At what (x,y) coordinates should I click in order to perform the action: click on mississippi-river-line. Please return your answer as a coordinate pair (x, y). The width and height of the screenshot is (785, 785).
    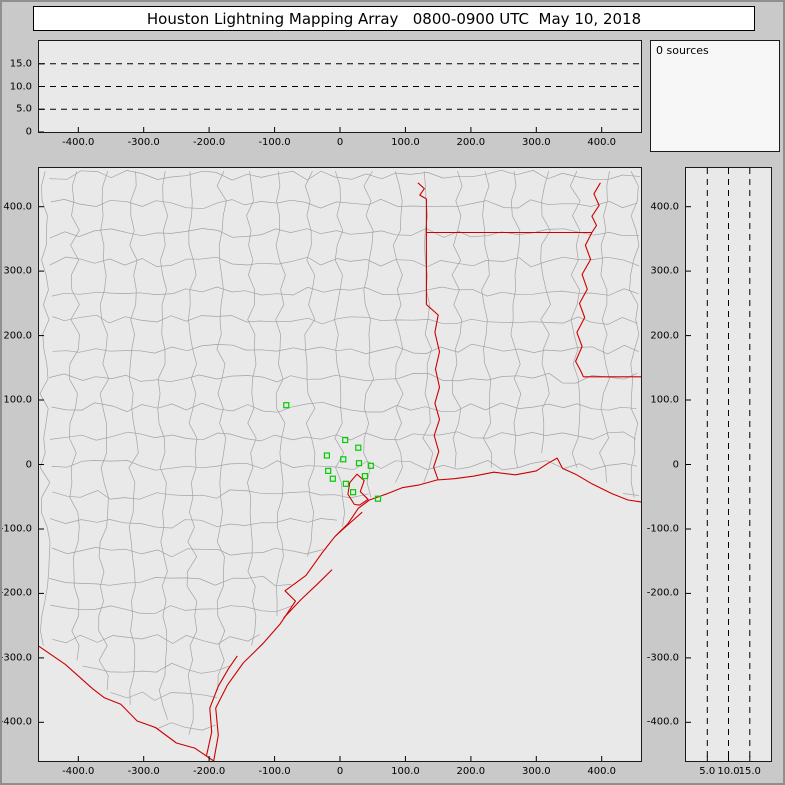
    Looking at the image, I should click on (588, 280).